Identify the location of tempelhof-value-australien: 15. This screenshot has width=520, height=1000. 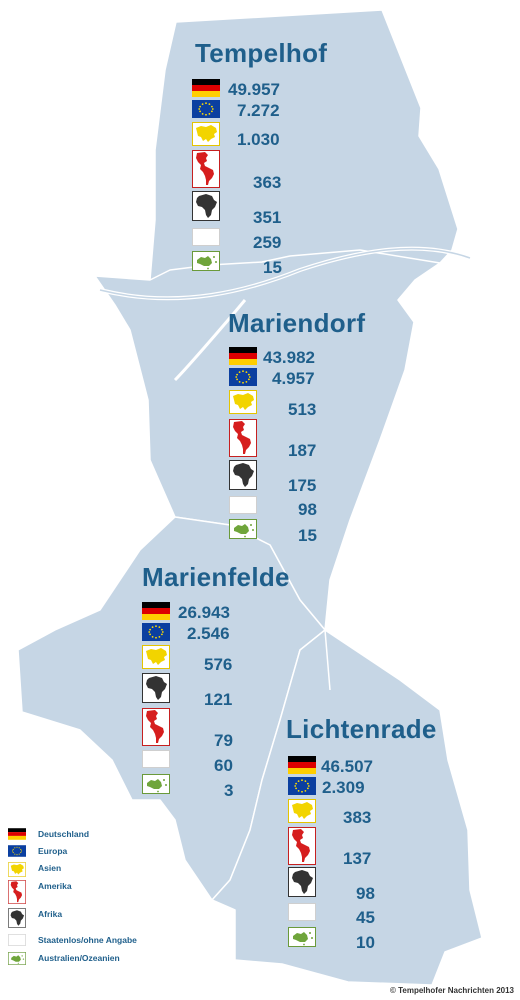
(272, 267).